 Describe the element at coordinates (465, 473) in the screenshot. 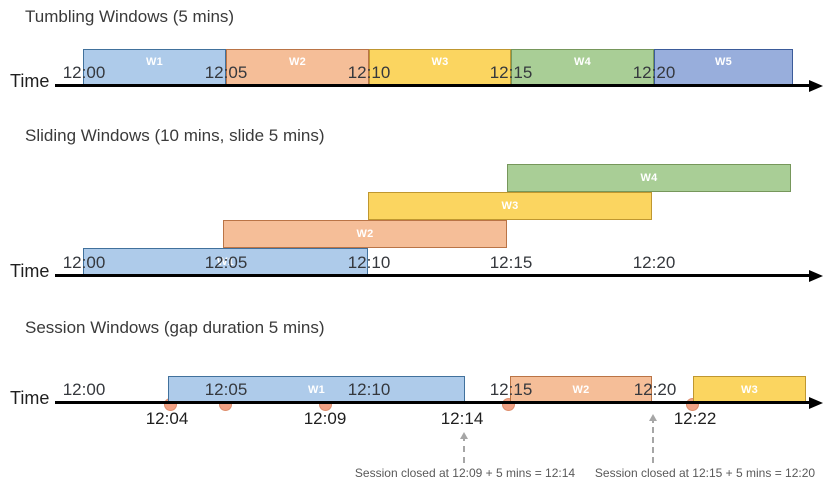

I see `annotation-text: Session closed at 12:09 + 5 mins = 12:14` at that location.